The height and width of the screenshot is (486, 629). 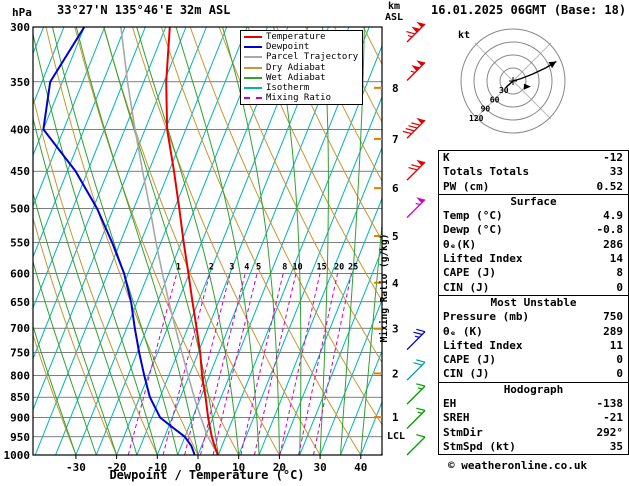 I want to click on index-label: Dewp (°C), so click(x=473, y=230).